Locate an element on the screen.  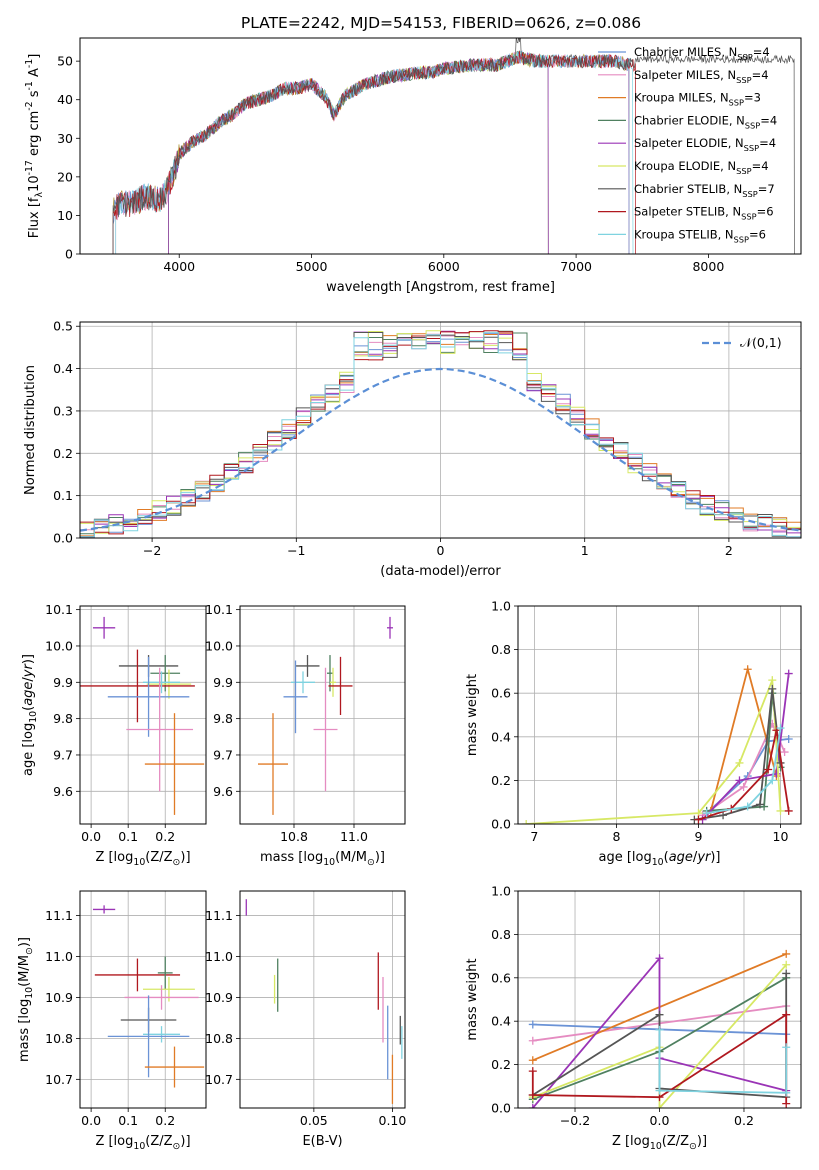
label-segment: Kroupa MILES, N is located at coordinates (681, 98).